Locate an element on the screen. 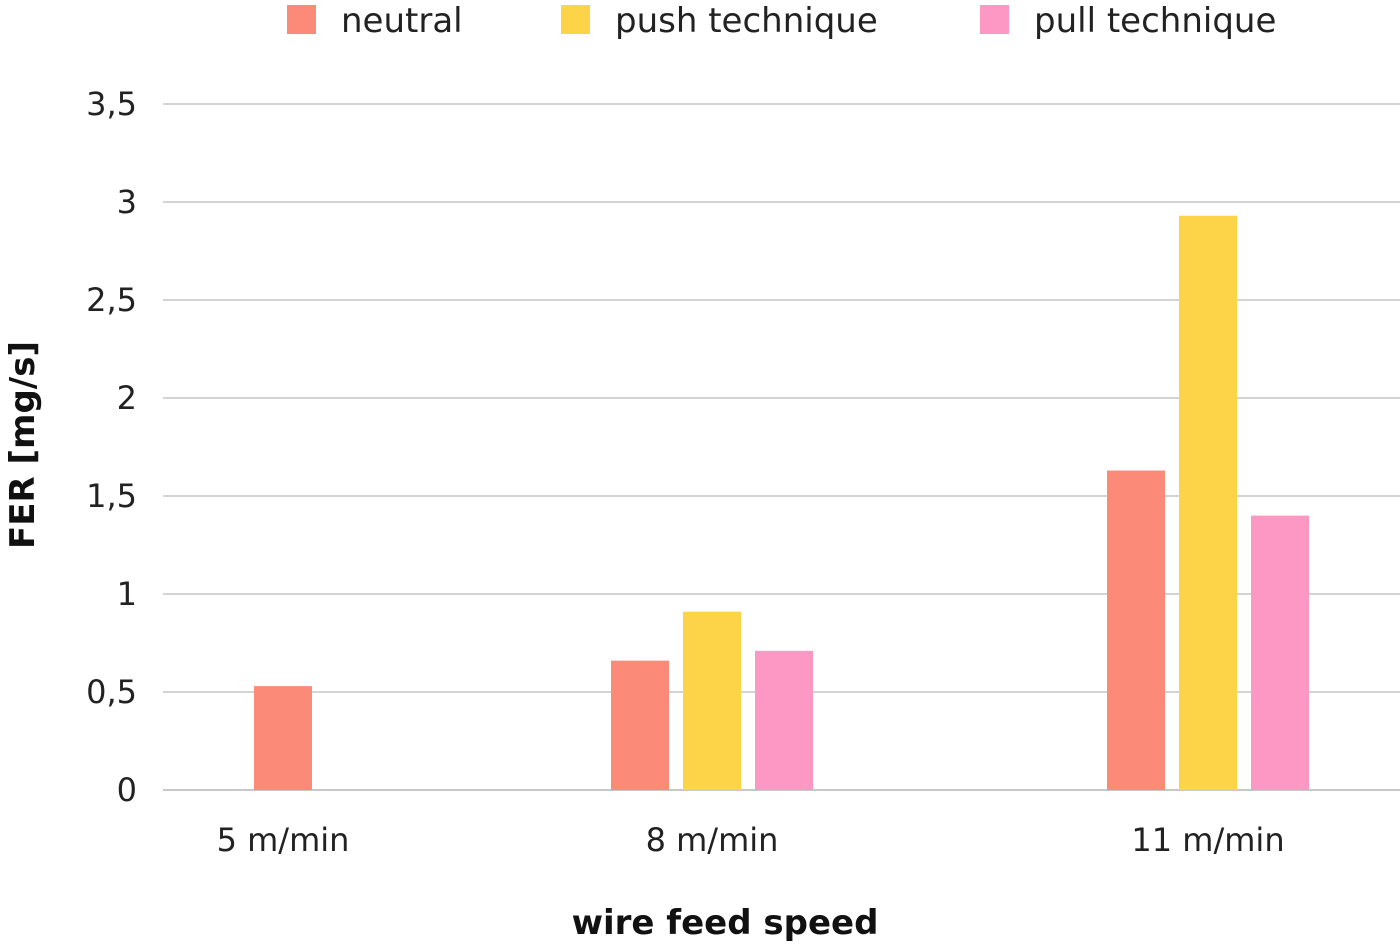 Image resolution: width=1400 pixels, height=949 pixels. legend-swatch-neutral is located at coordinates (301, 19).